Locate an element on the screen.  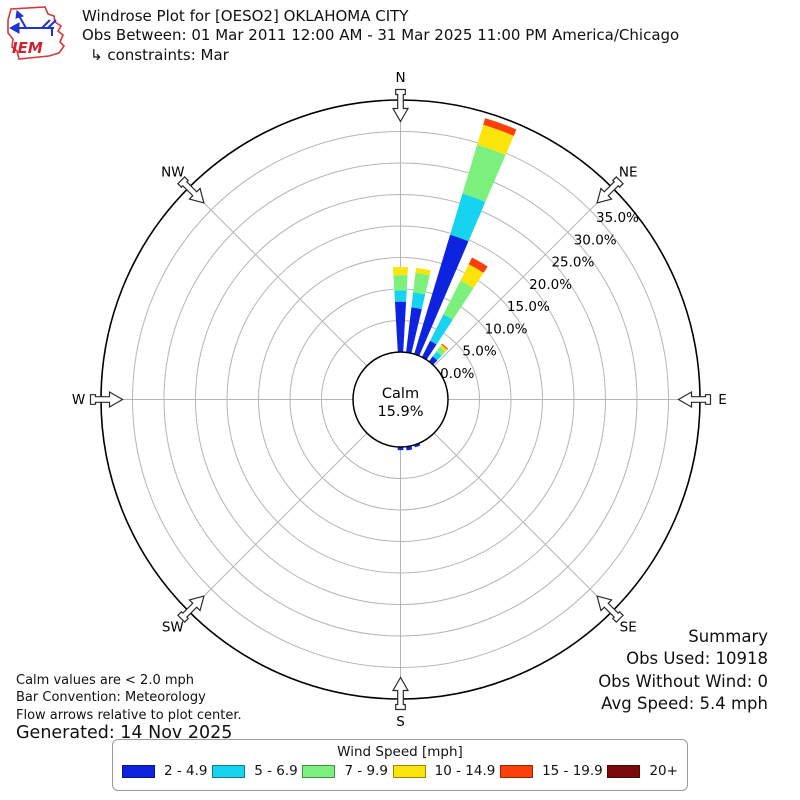
legend-label: 10 - 14.9 is located at coordinates (465, 771).